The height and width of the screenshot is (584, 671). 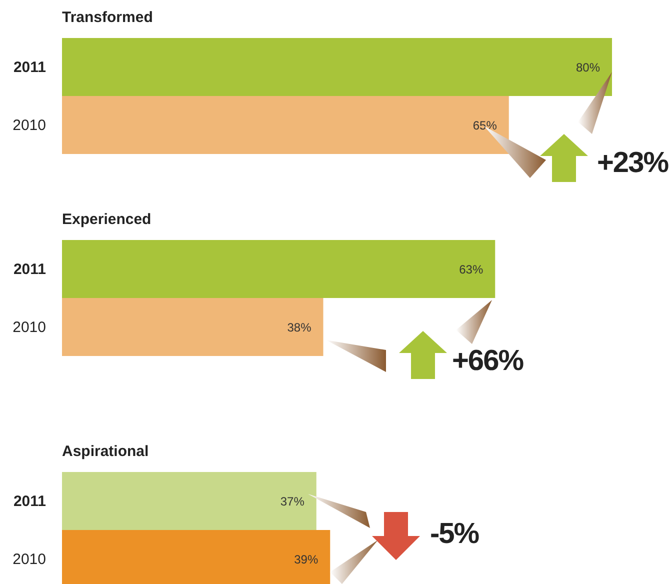 What do you see at coordinates (485, 125) in the screenshot?
I see `data-label: 65%` at bounding box center [485, 125].